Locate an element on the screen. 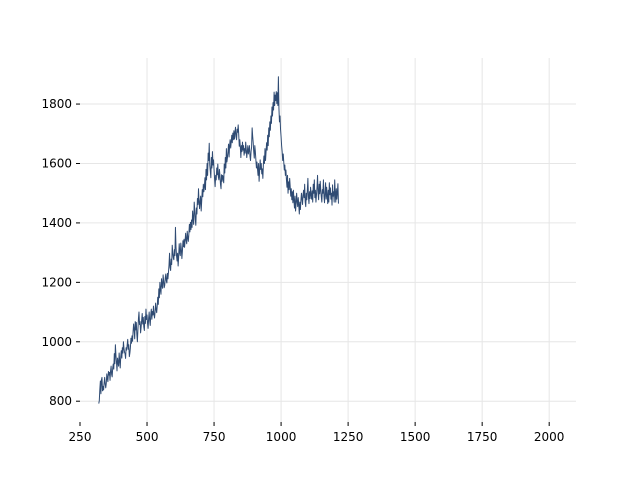 This screenshot has height=484, width=640. y-tick-label: 1200 is located at coordinates (56, 282).